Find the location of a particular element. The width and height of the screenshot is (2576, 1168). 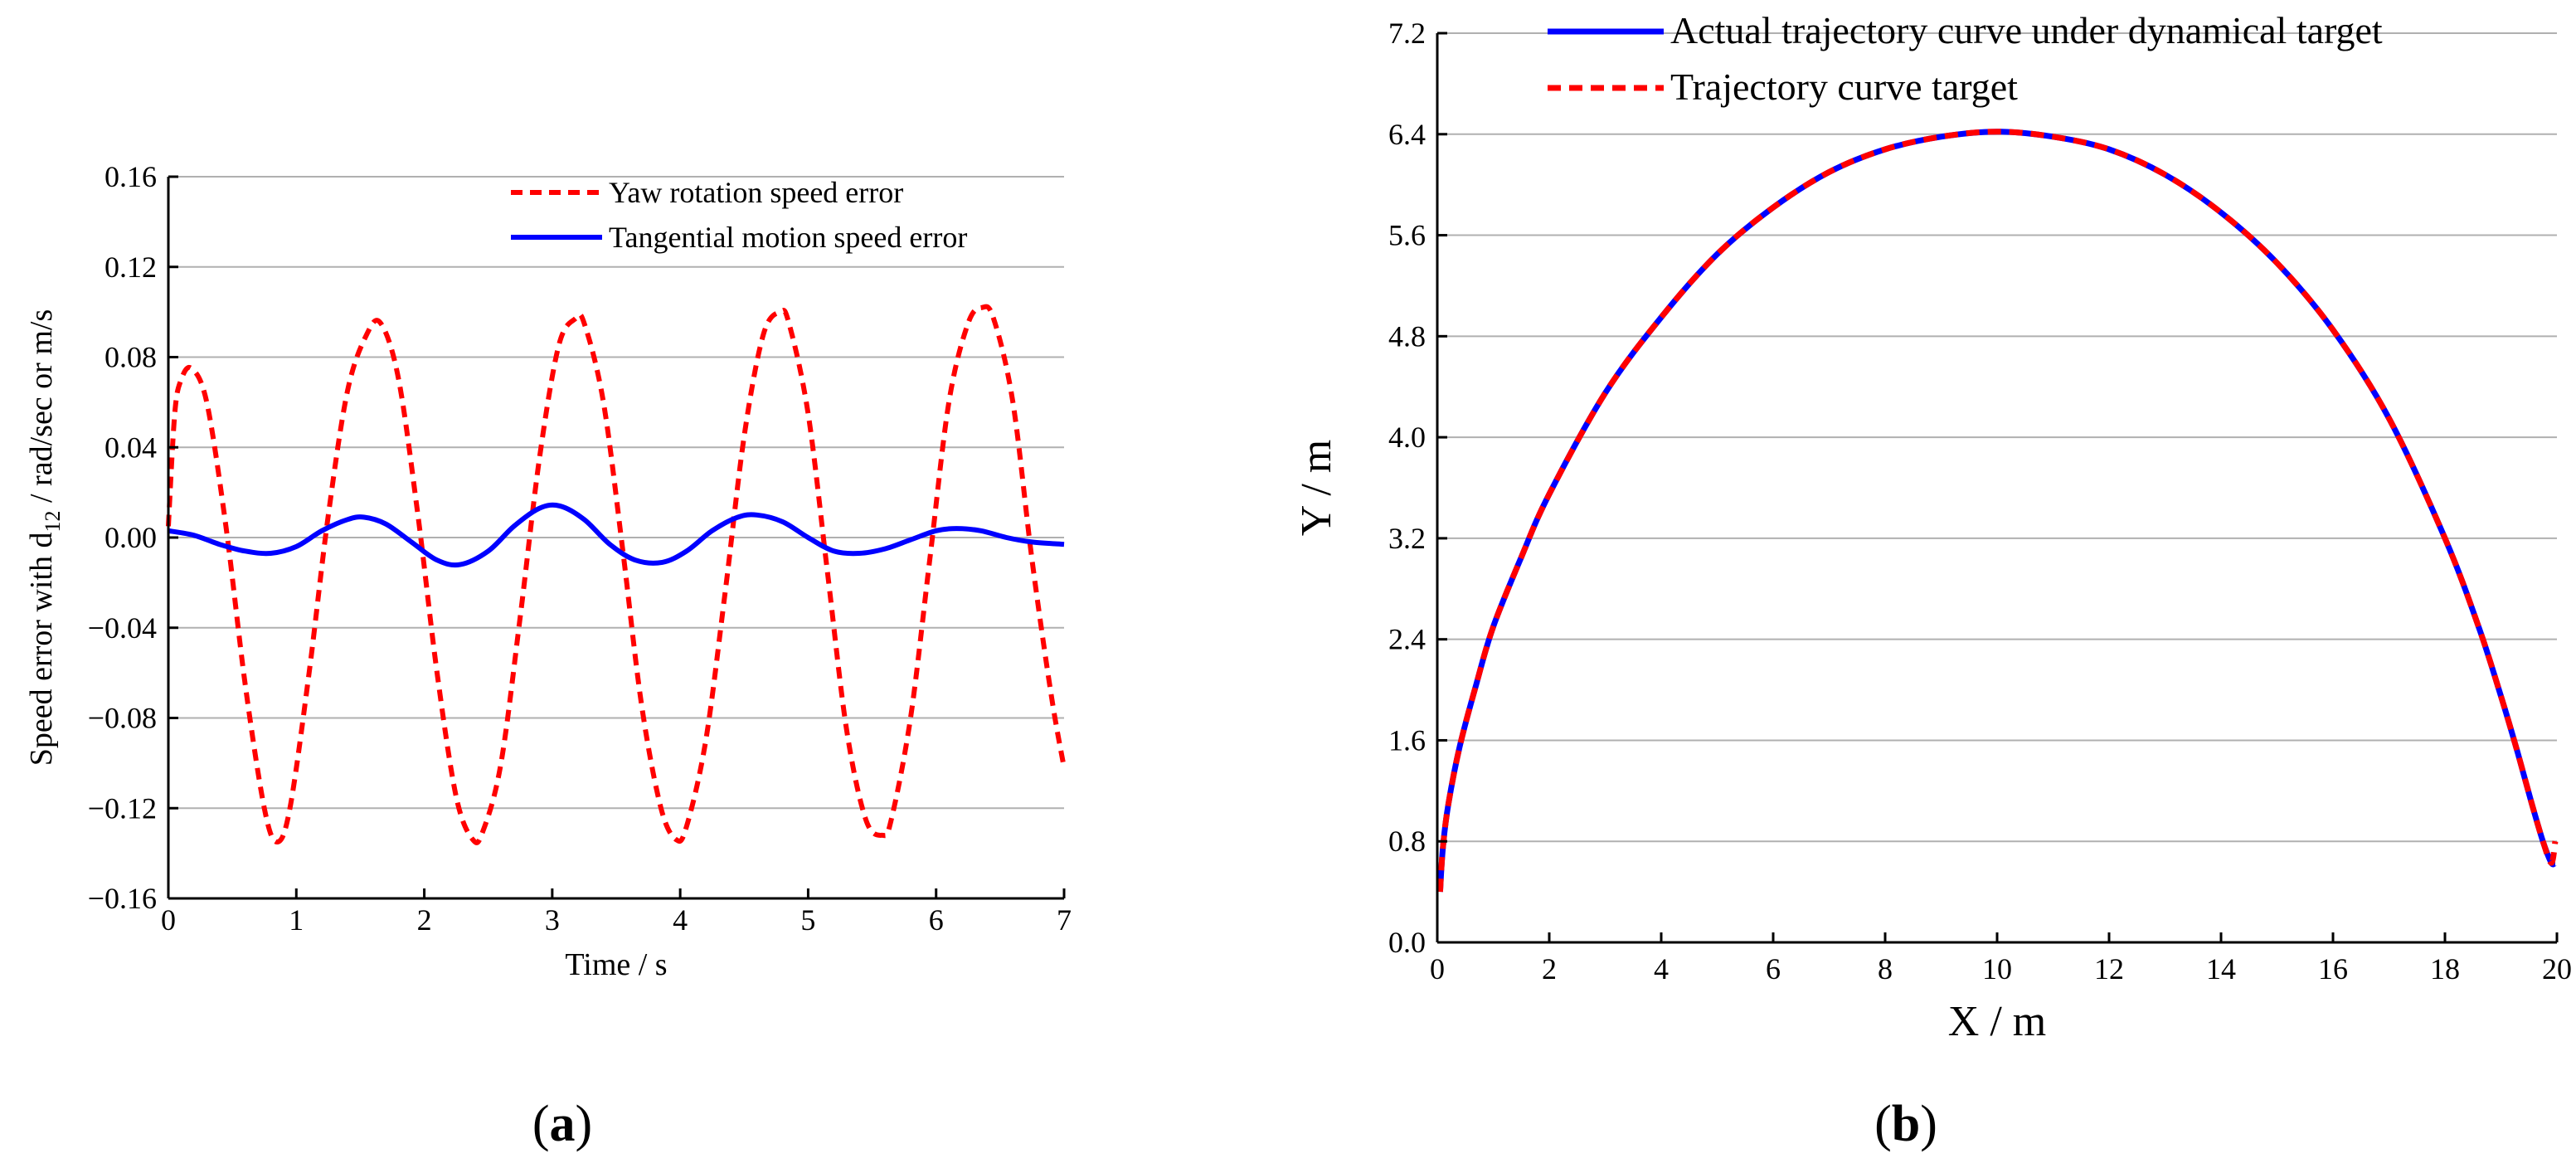

chart-a-y-label-prefix: Speed error with d is located at coordinates (42, 649).